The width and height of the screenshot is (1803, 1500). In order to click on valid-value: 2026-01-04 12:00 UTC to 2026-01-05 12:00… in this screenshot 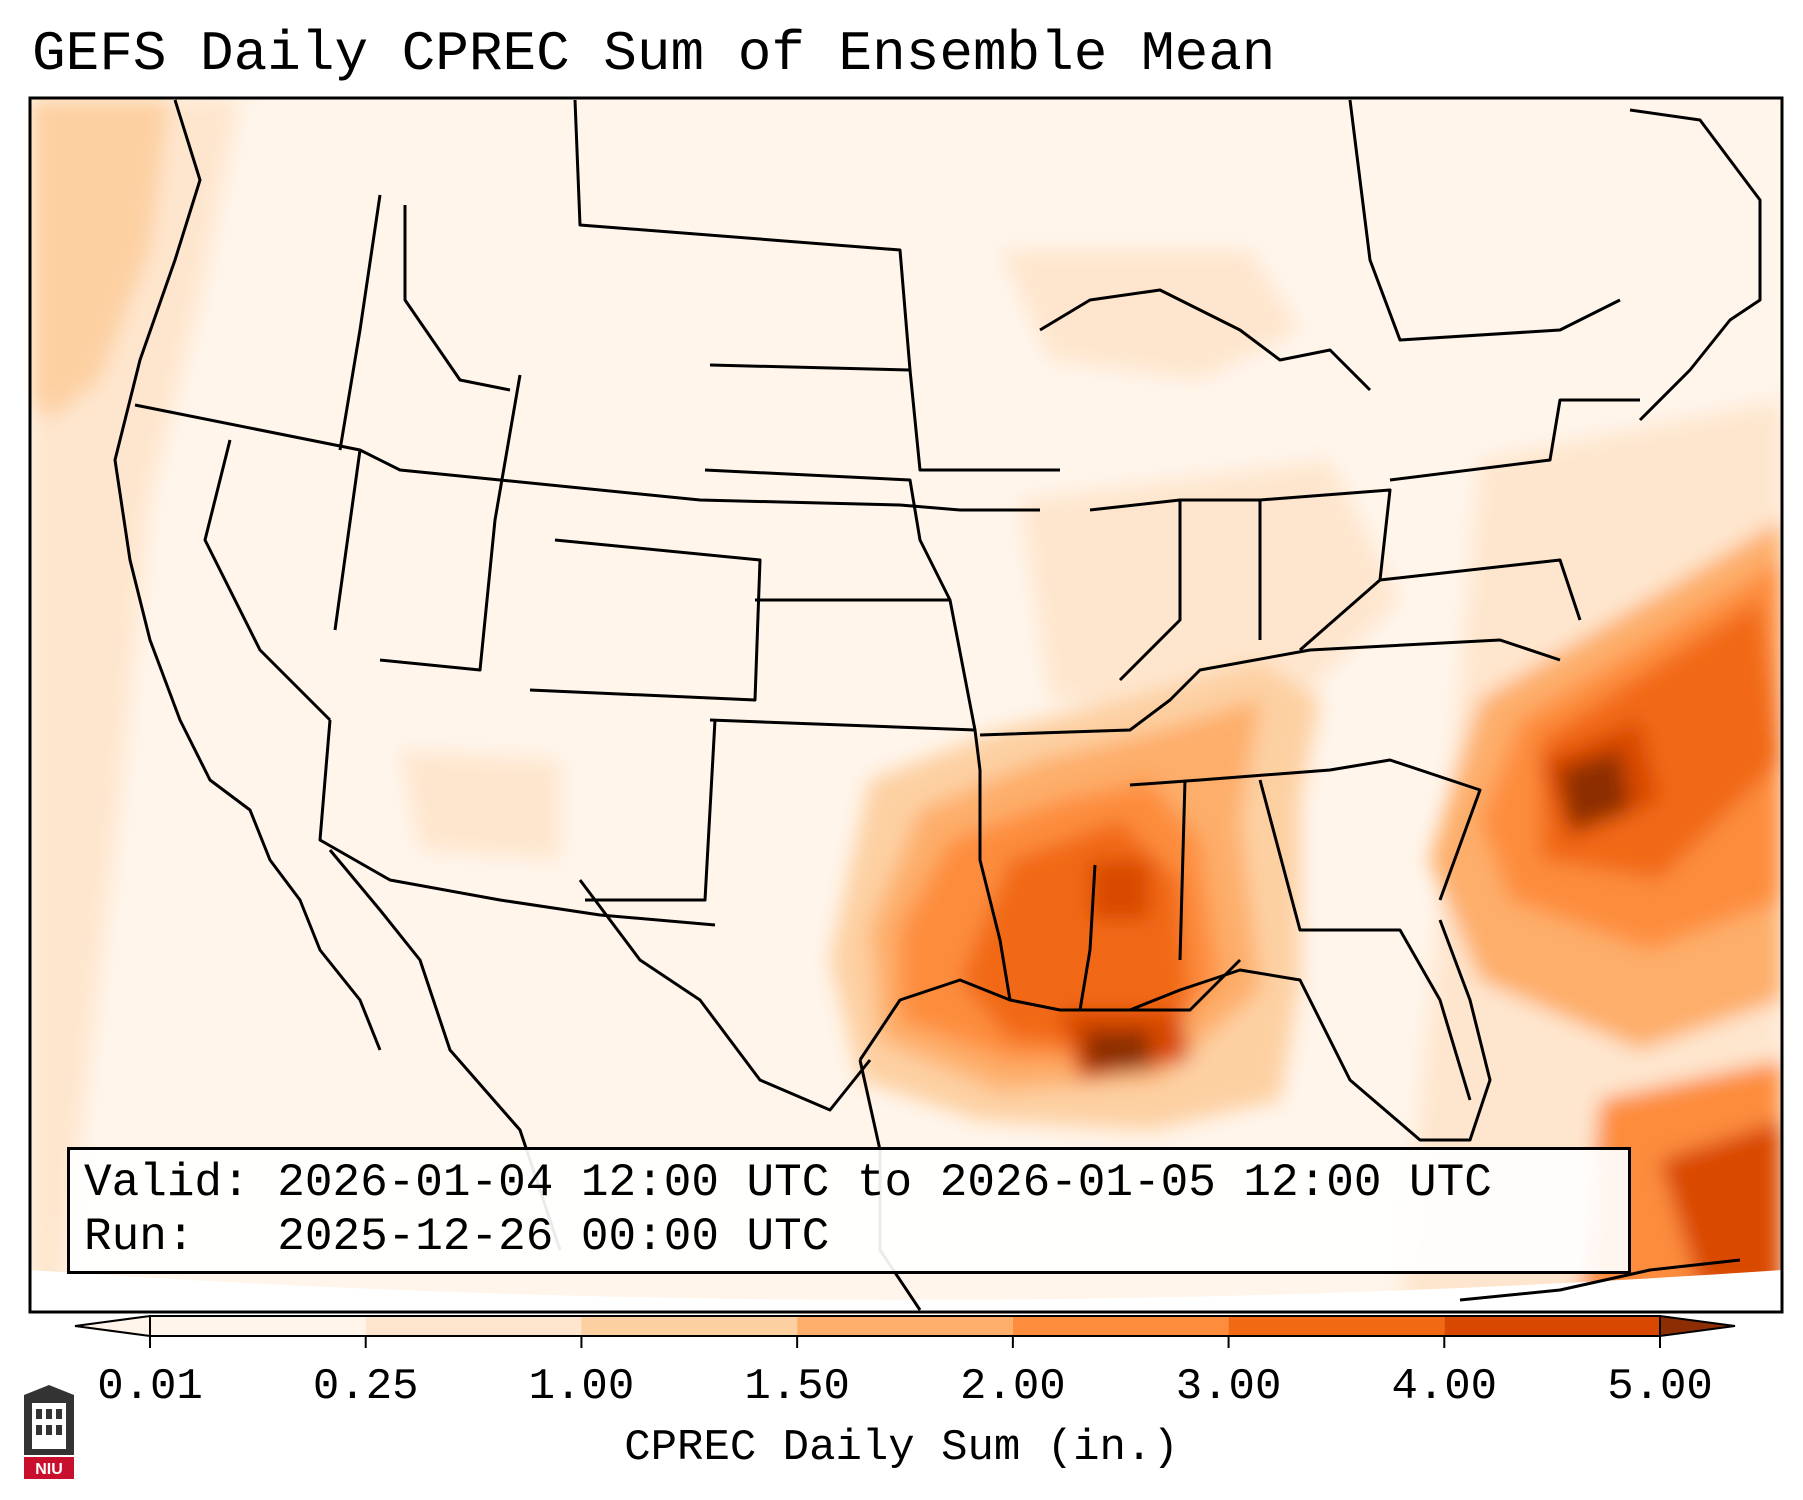, I will do `click(884, 1183)`.